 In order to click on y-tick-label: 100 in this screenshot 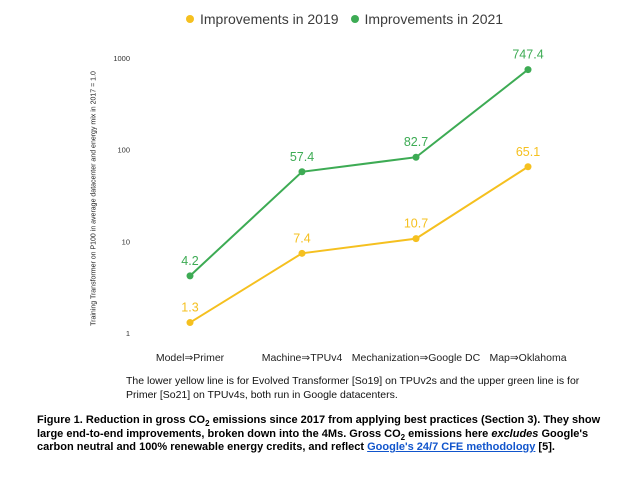, I will do `click(123, 150)`.